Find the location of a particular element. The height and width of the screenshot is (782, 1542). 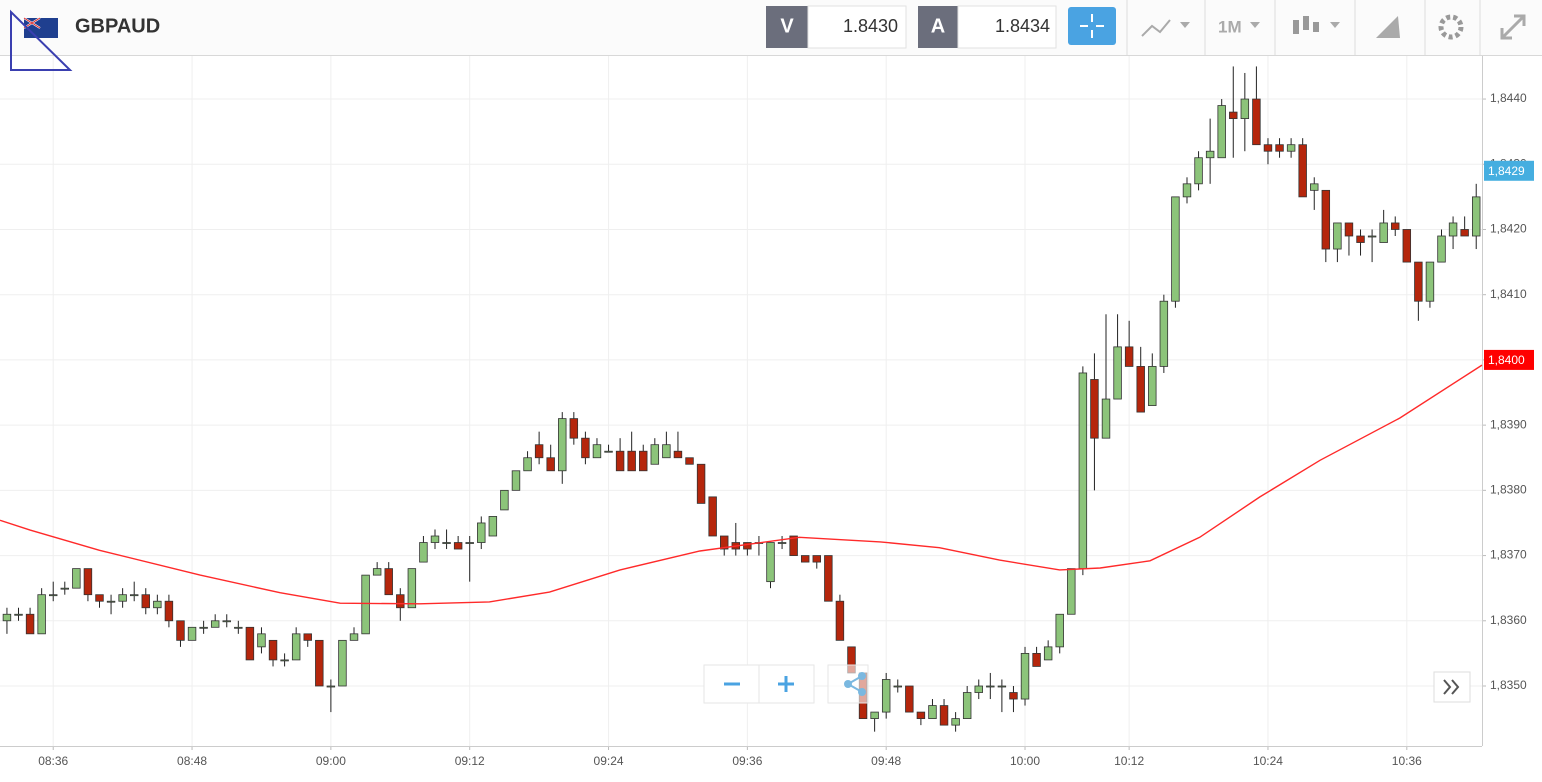

scroll-right-button is located at coordinates (1452, 687).